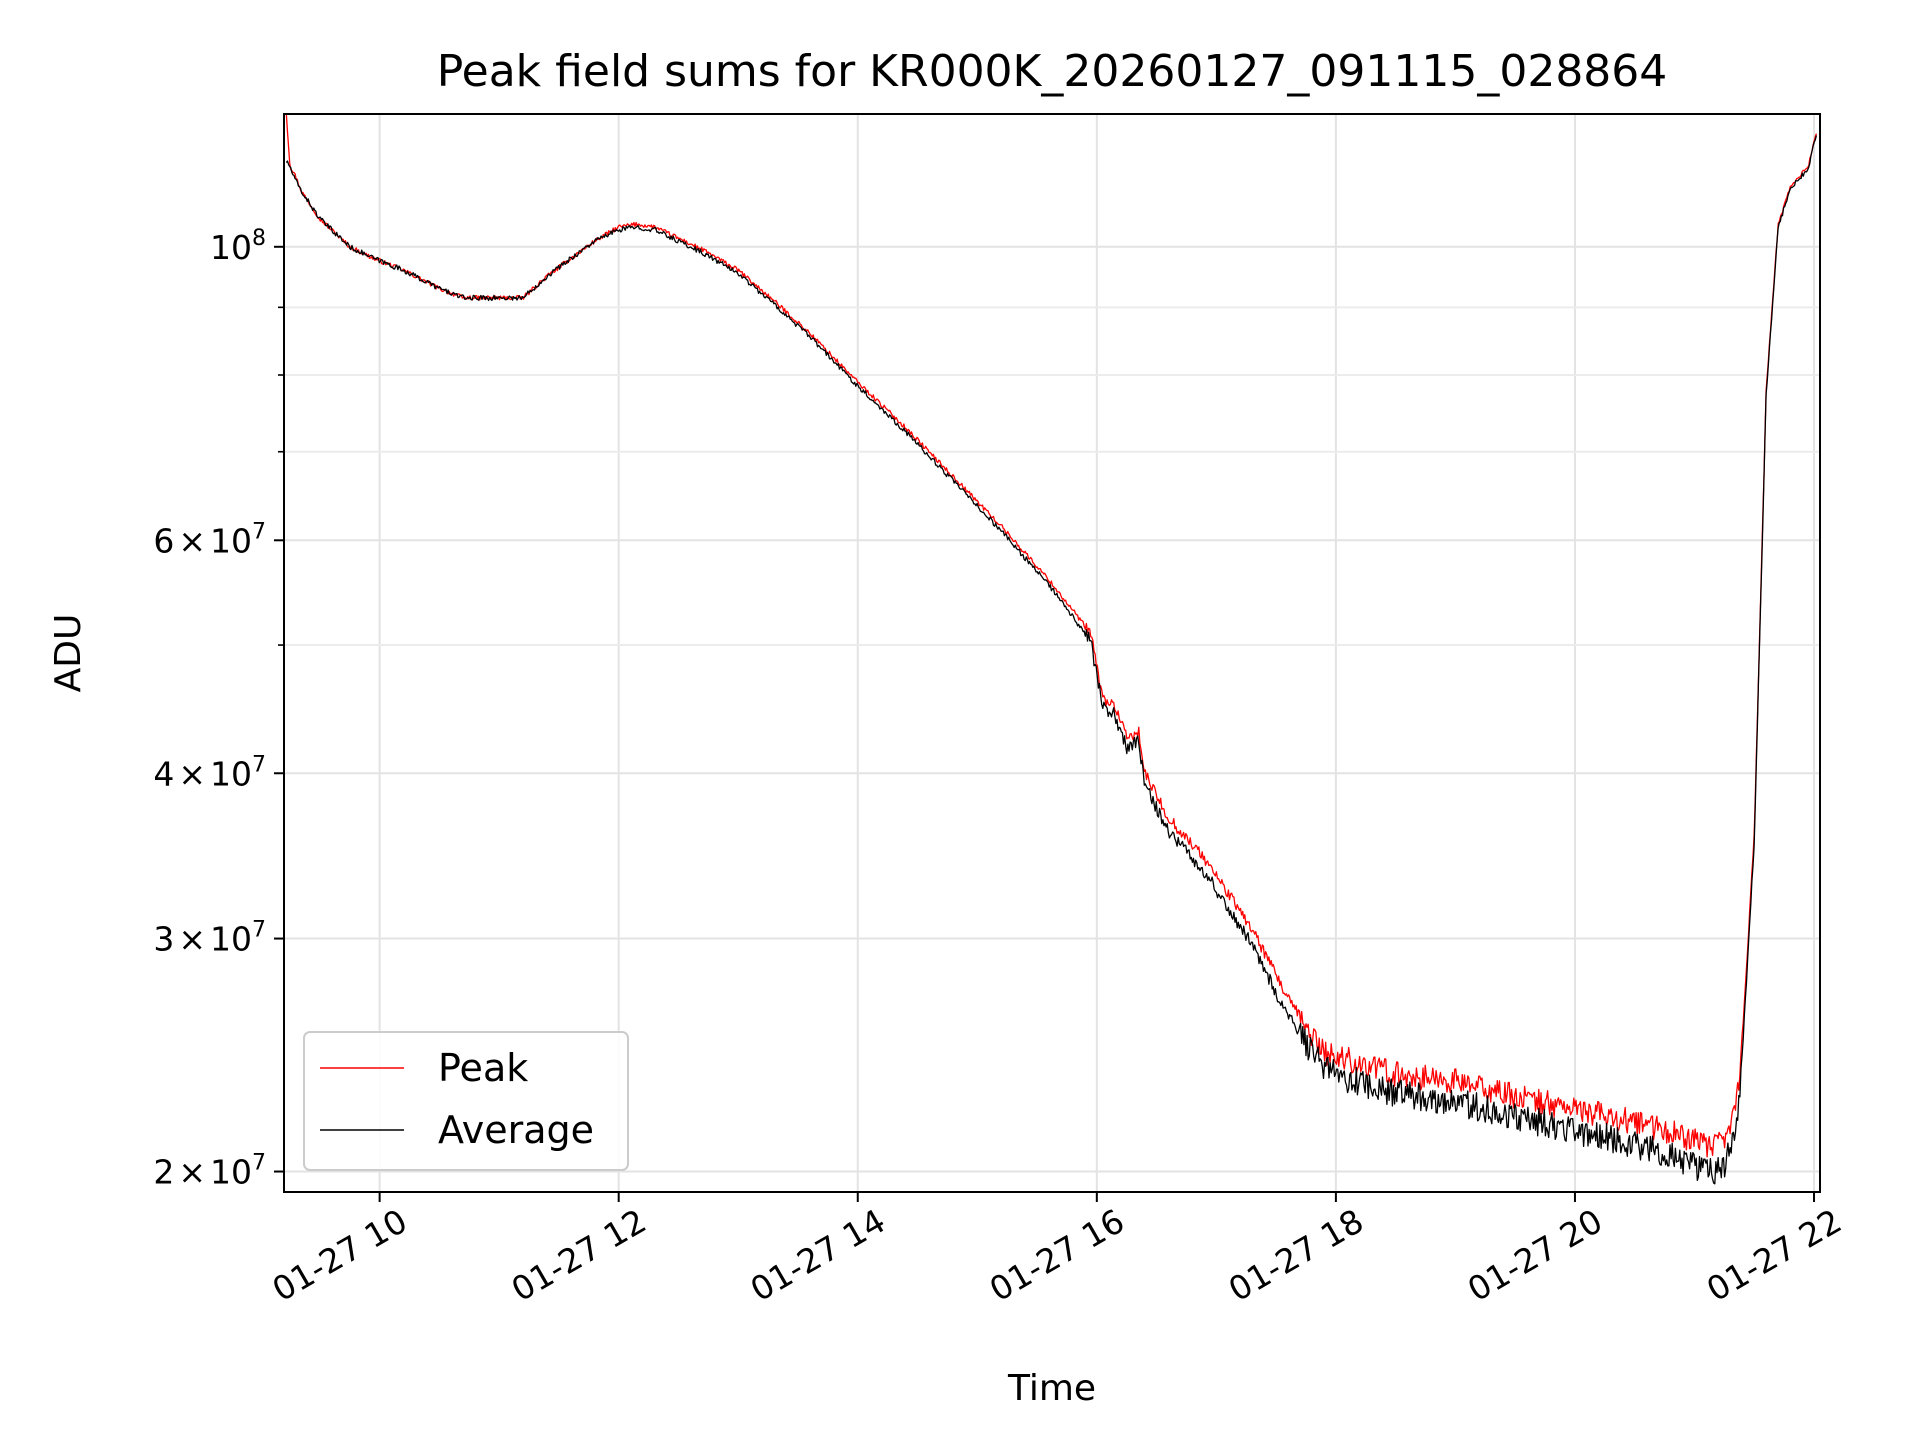  Describe the element at coordinates (209, 772) in the screenshot. I see `y-tick-label: 4 × 107` at that location.